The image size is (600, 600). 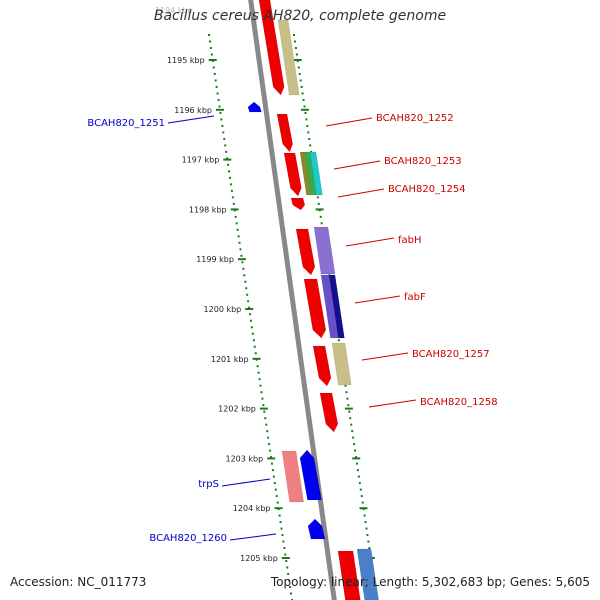 I want to click on scale-tick-label: 1200 kbp, so click(x=223, y=309).